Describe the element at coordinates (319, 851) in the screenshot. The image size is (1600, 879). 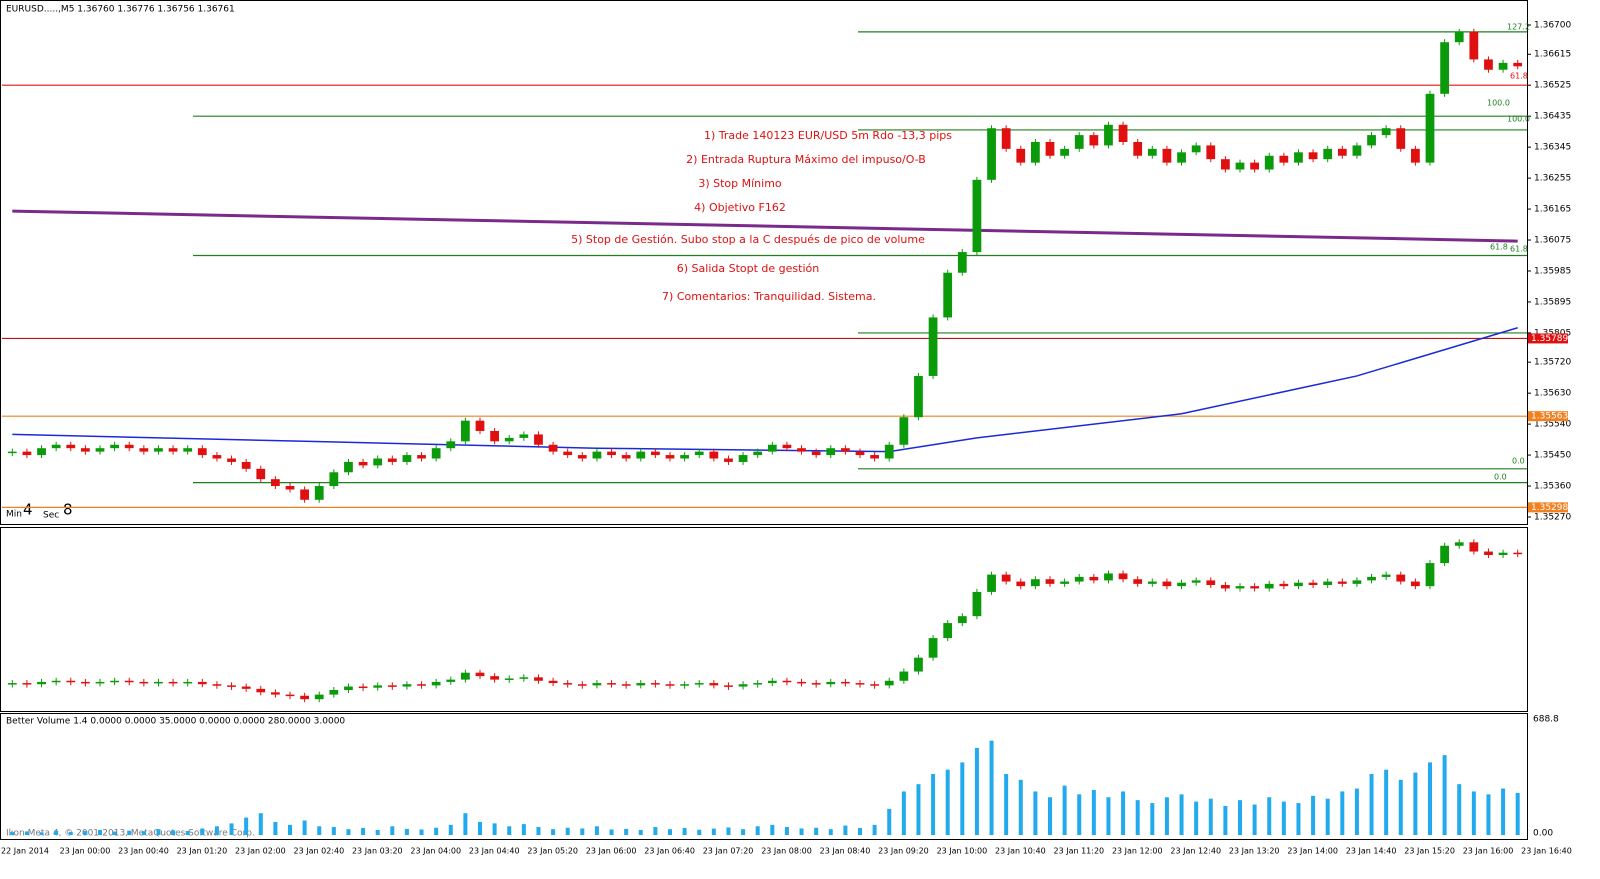
I see `x-tick-label: 23 Jan 02:40` at that location.